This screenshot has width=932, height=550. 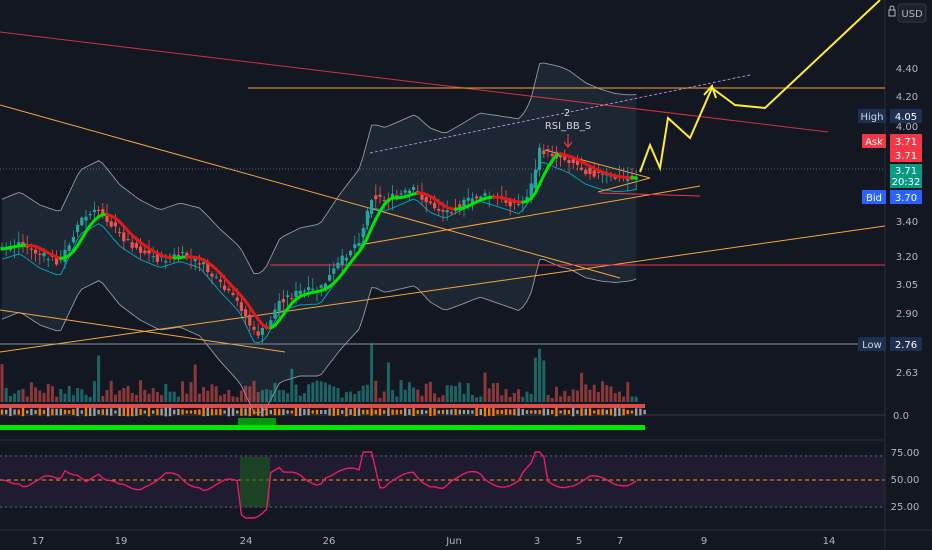 What do you see at coordinates (907, 69) in the screenshot?
I see `price-tick: 4.40` at bounding box center [907, 69].